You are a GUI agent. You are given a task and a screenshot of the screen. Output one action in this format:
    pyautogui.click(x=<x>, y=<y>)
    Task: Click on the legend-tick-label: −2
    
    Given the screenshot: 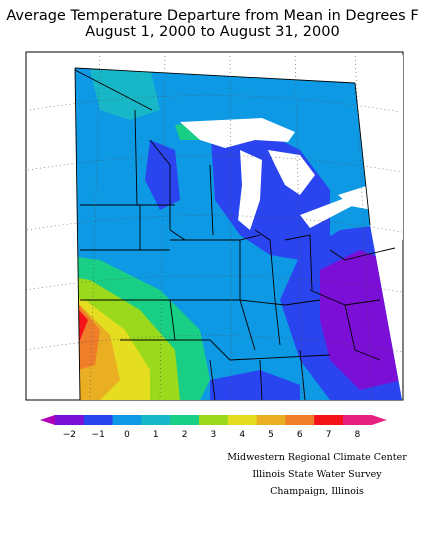 What is the action you would take?
    pyautogui.click(x=69, y=435)
    